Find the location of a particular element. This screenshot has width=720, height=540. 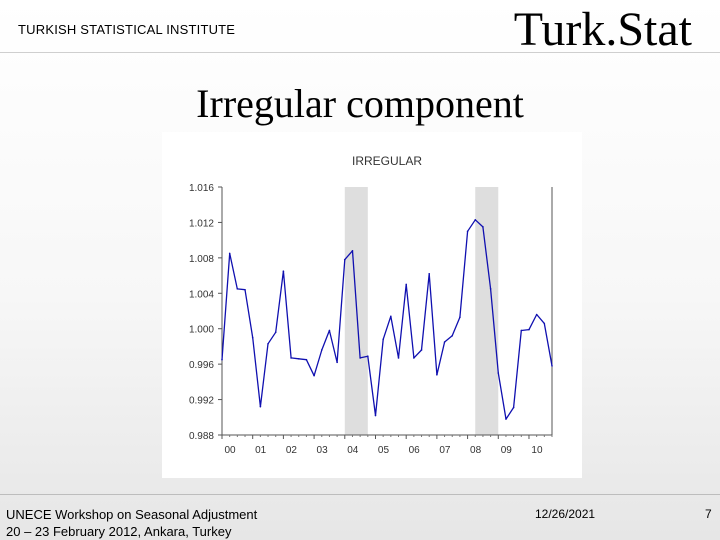

footer-divider is located at coordinates (360, 494).